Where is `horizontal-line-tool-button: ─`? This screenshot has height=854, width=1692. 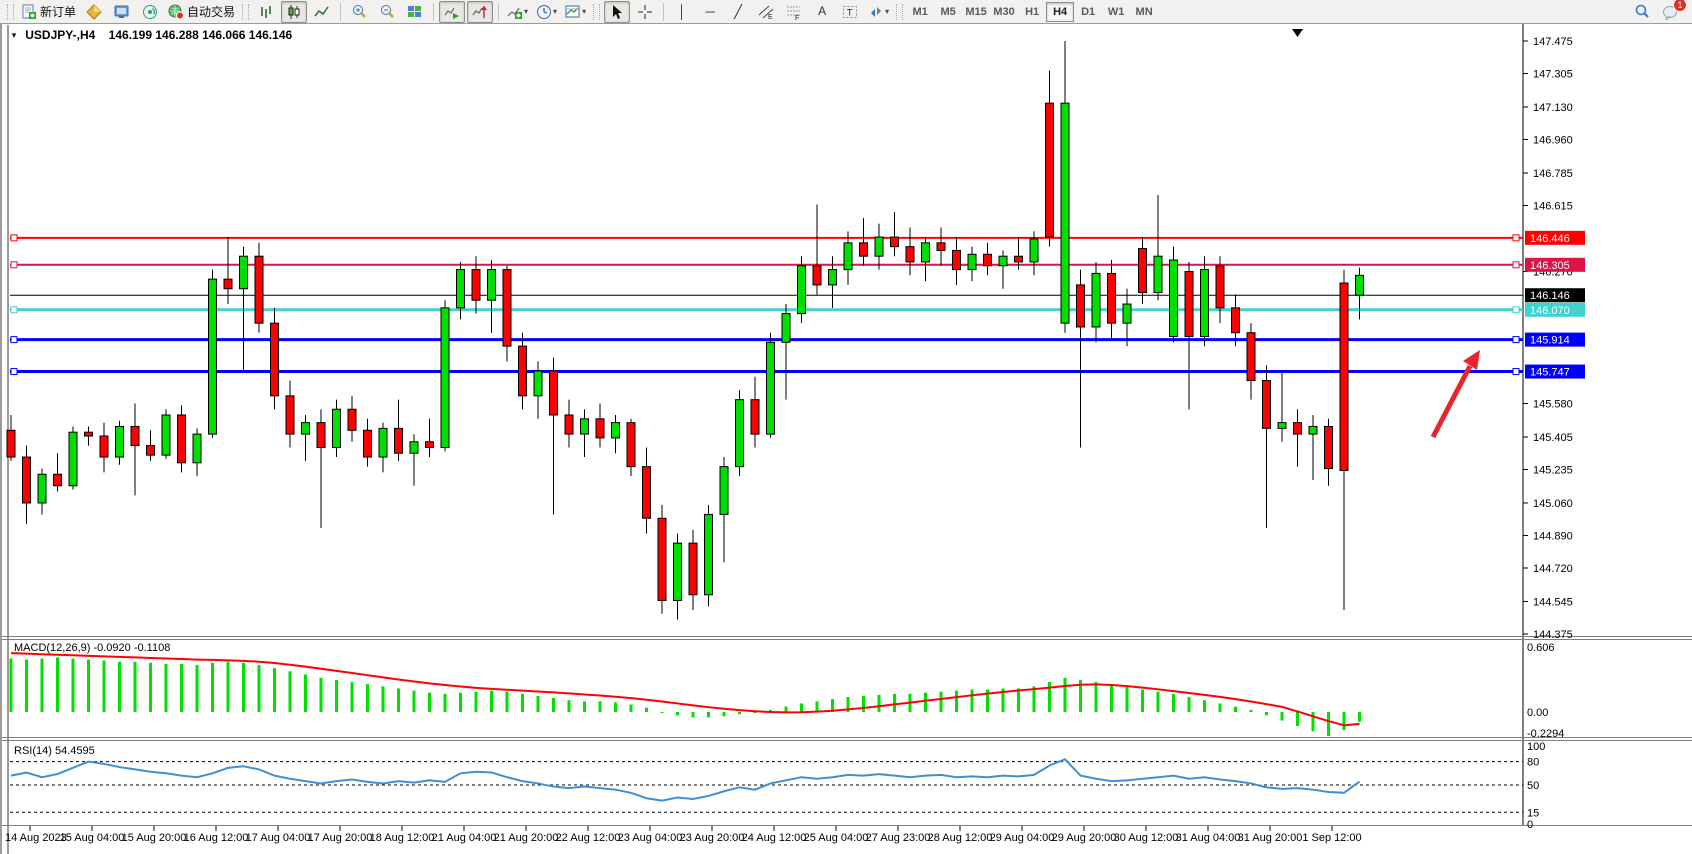
horizontal-line-tool-button: ─ is located at coordinates (710, 12).